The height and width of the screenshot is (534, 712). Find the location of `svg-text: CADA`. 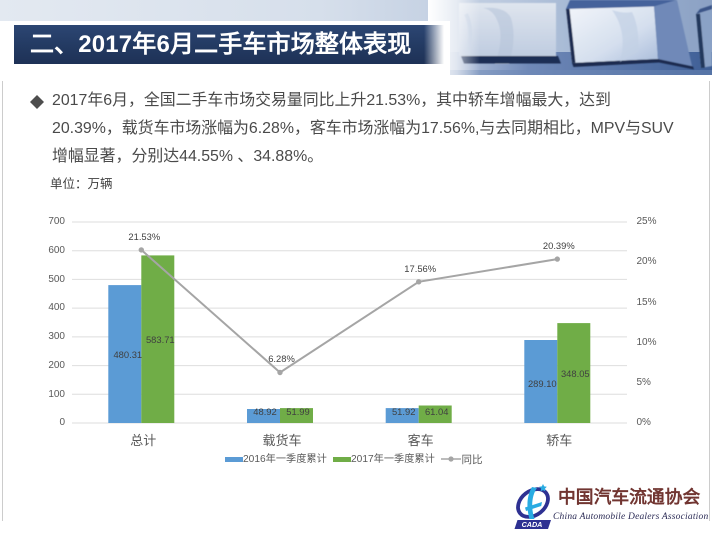

svg-text: CADA is located at coordinates (532, 524).